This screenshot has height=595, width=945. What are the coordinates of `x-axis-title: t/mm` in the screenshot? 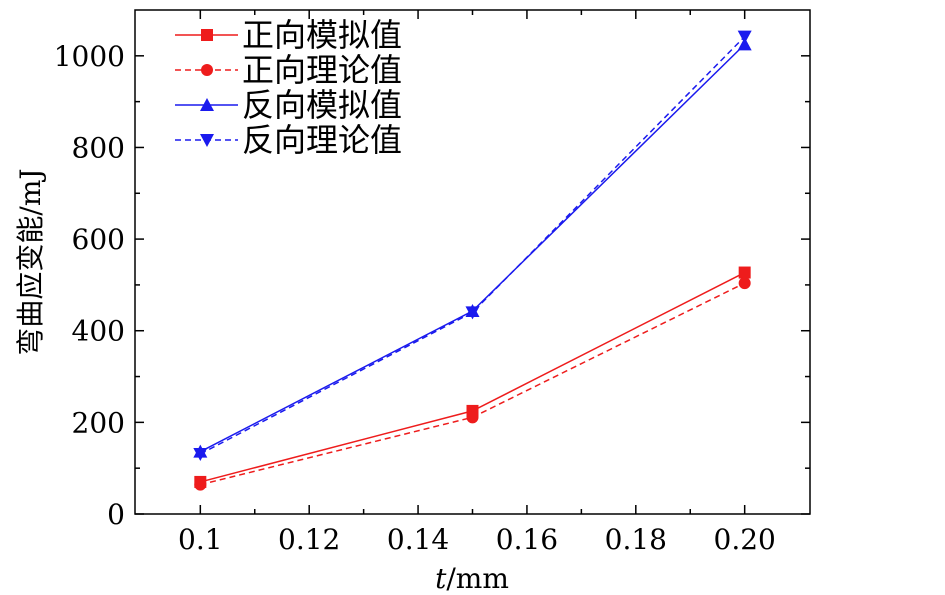 It's located at (472, 578).